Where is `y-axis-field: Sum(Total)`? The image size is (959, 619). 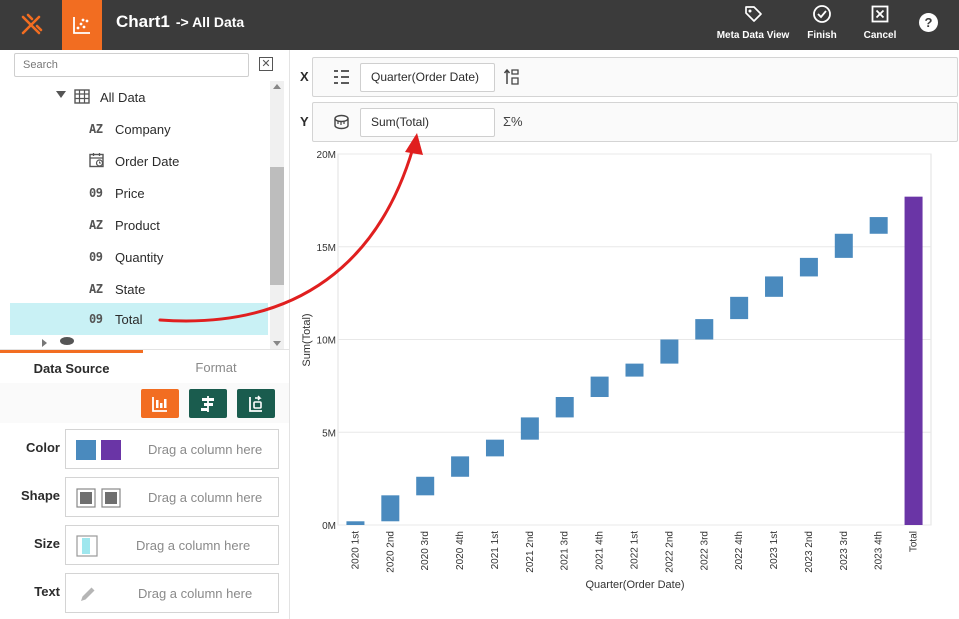 y-axis-field: Sum(Total) is located at coordinates (427, 122).